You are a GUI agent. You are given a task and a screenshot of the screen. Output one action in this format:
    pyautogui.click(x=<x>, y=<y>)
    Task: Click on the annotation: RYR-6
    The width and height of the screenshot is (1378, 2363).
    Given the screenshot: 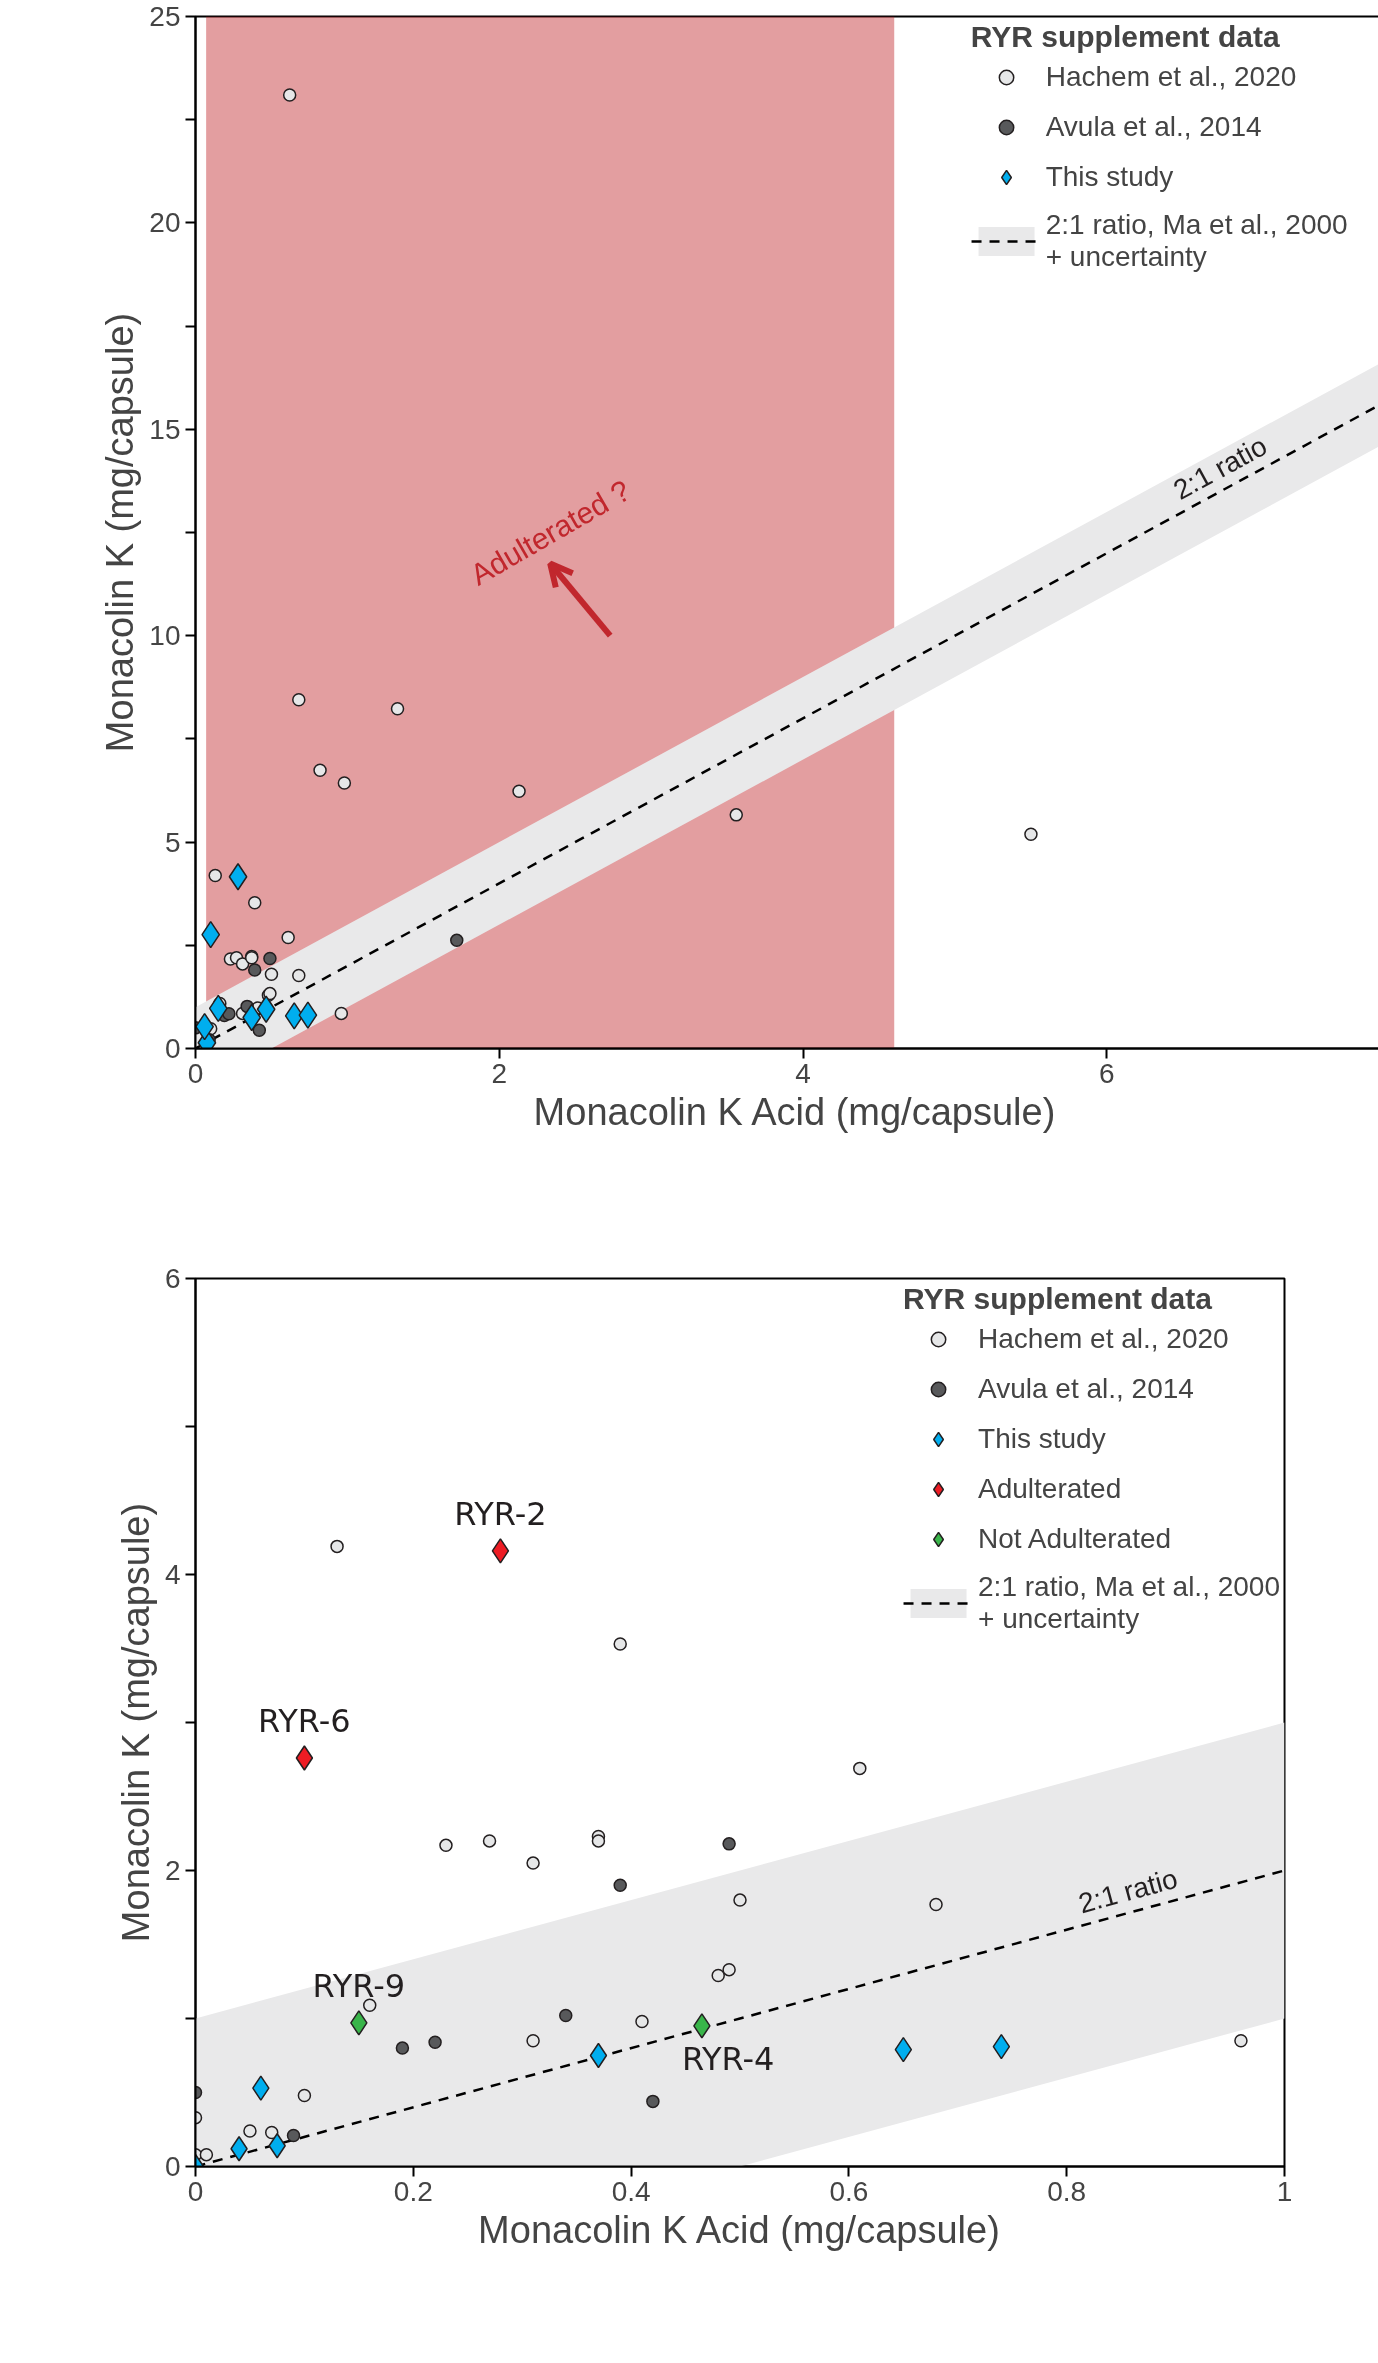 What is the action you would take?
    pyautogui.click(x=304, y=1721)
    